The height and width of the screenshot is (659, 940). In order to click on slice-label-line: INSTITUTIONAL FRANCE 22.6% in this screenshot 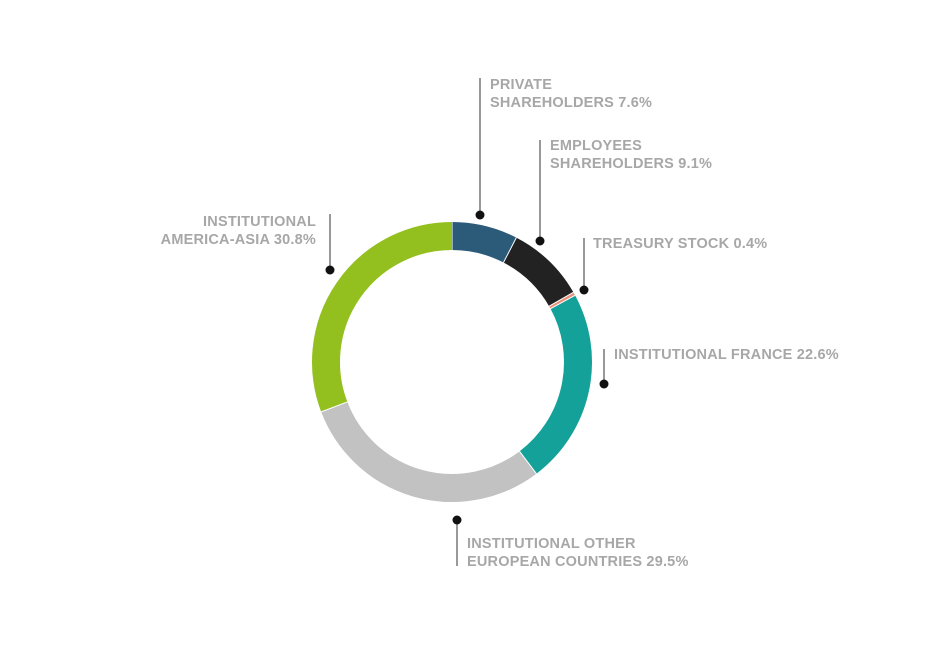, I will do `click(726, 355)`.